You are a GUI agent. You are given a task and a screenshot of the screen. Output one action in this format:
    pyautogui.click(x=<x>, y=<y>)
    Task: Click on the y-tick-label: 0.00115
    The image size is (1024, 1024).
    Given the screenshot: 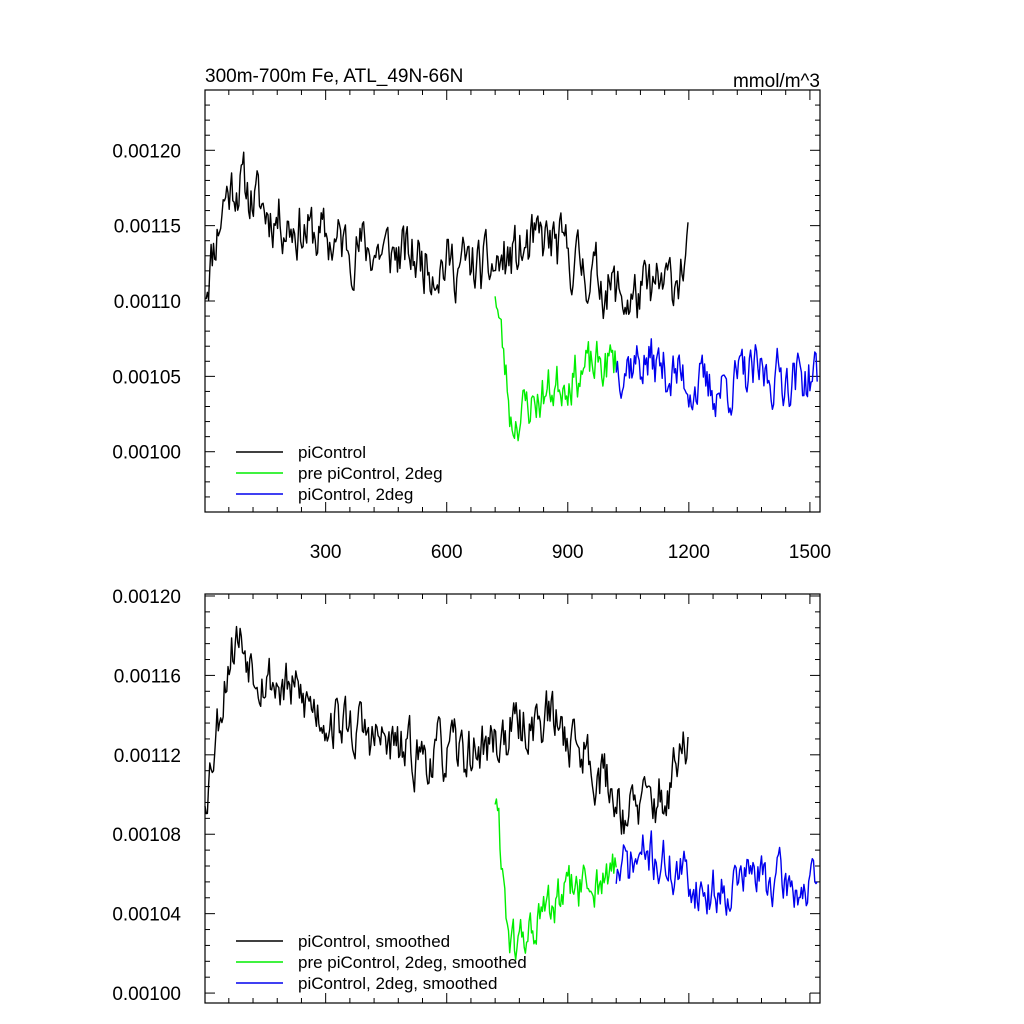 What is the action you would take?
    pyautogui.click(x=147, y=227)
    